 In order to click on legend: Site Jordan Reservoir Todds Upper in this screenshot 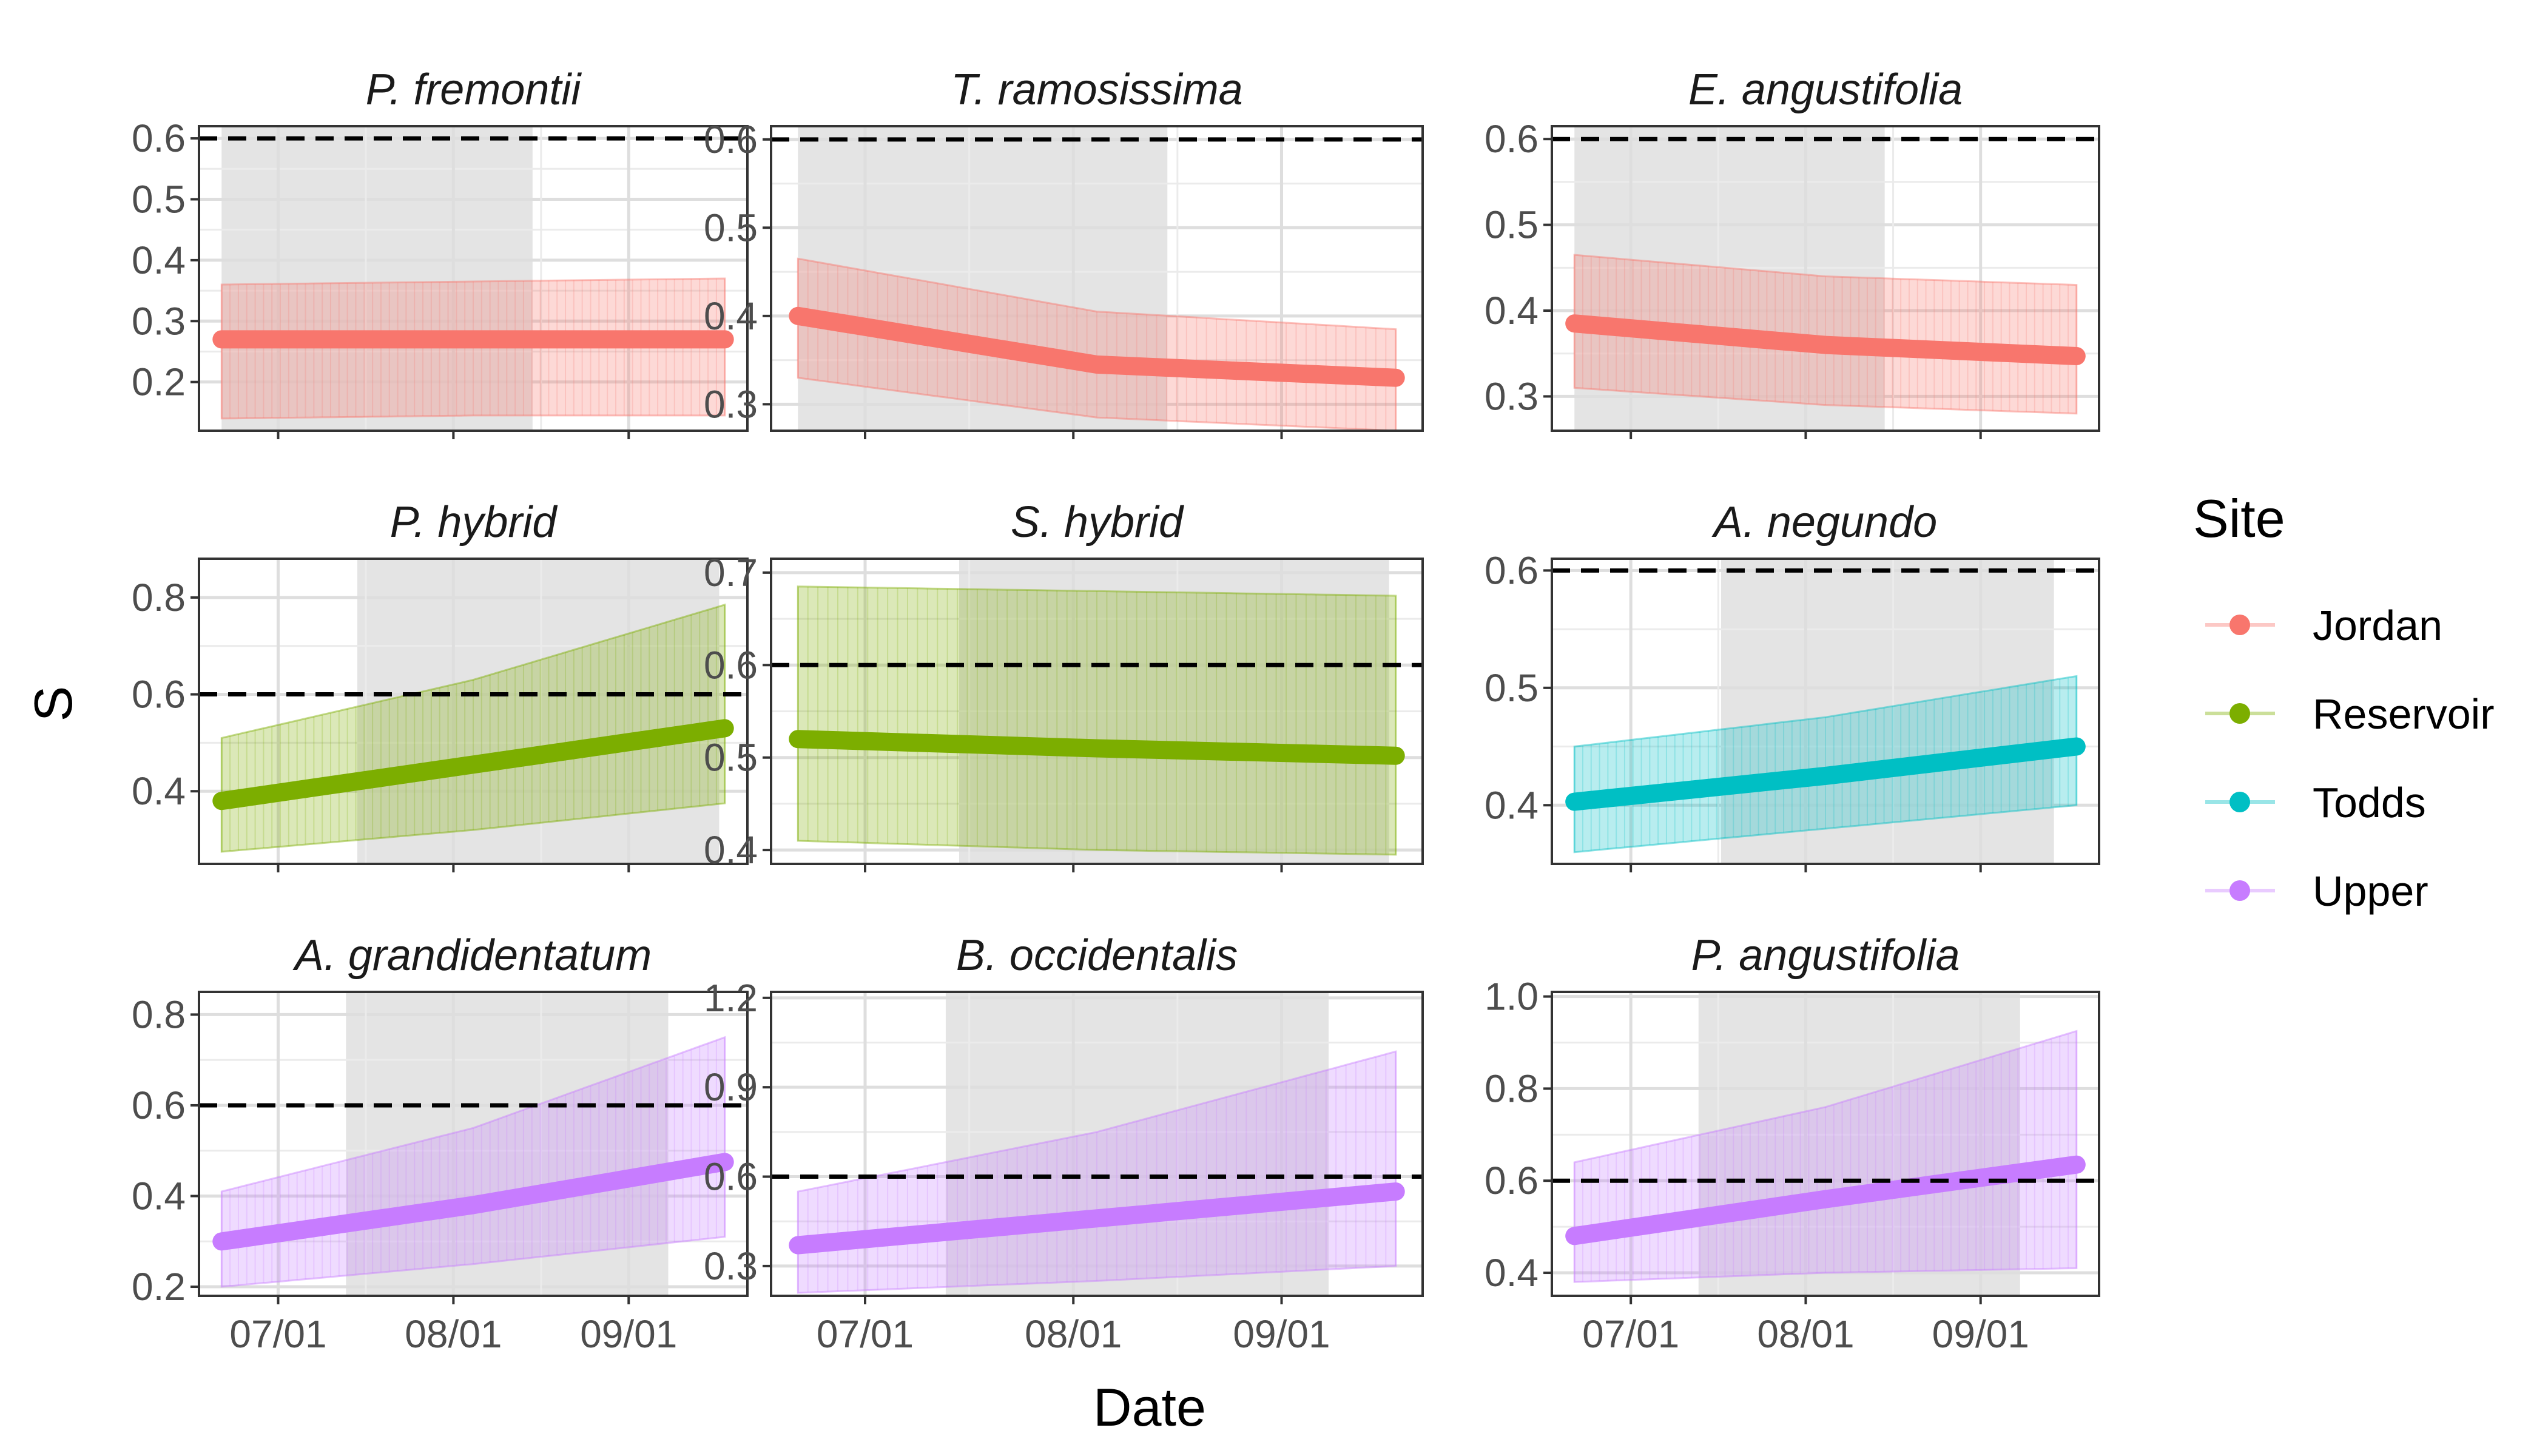, I will do `click(2344, 701)`.